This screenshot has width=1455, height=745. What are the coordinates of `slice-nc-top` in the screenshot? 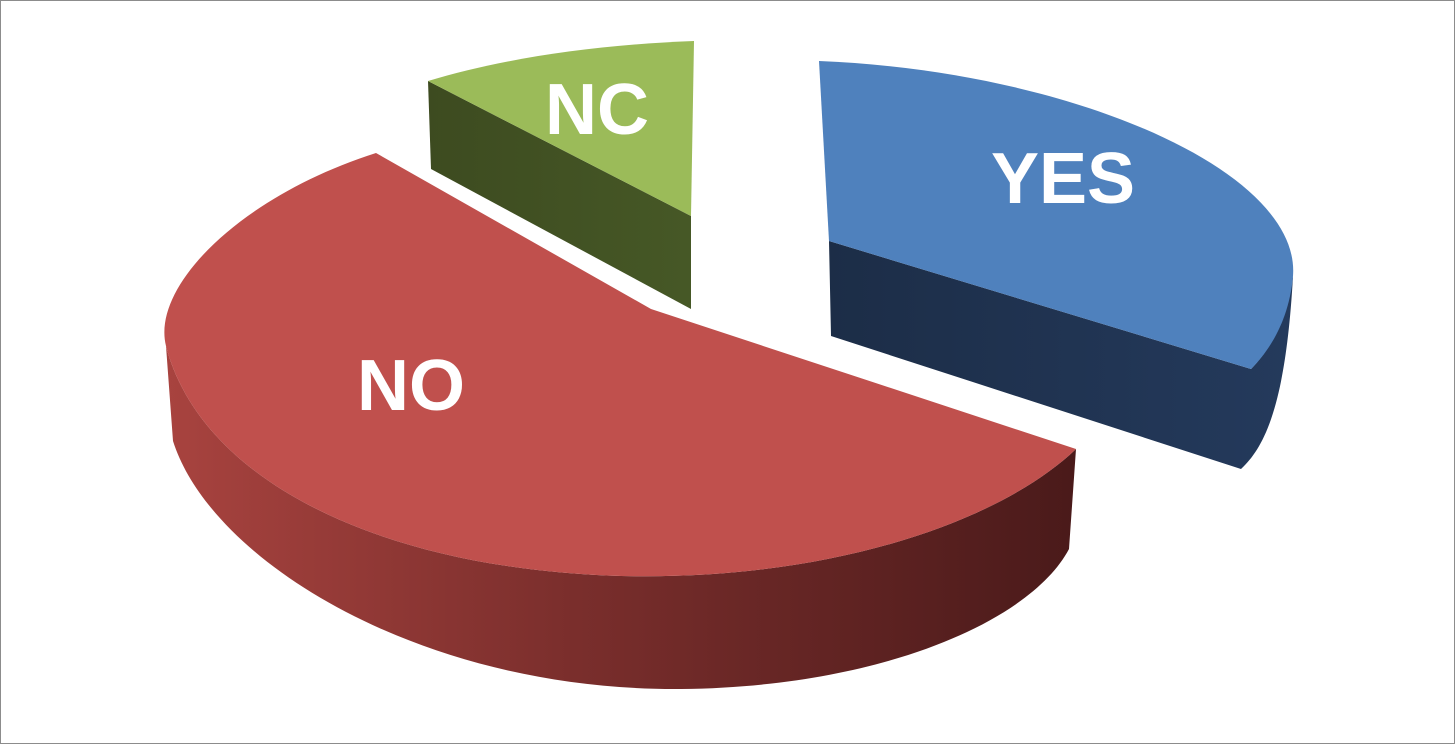 It's located at (561, 128).